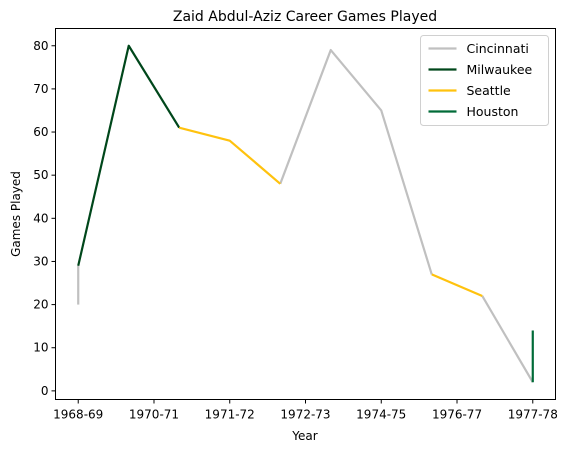  I want to click on legend-box, so click(484, 80).